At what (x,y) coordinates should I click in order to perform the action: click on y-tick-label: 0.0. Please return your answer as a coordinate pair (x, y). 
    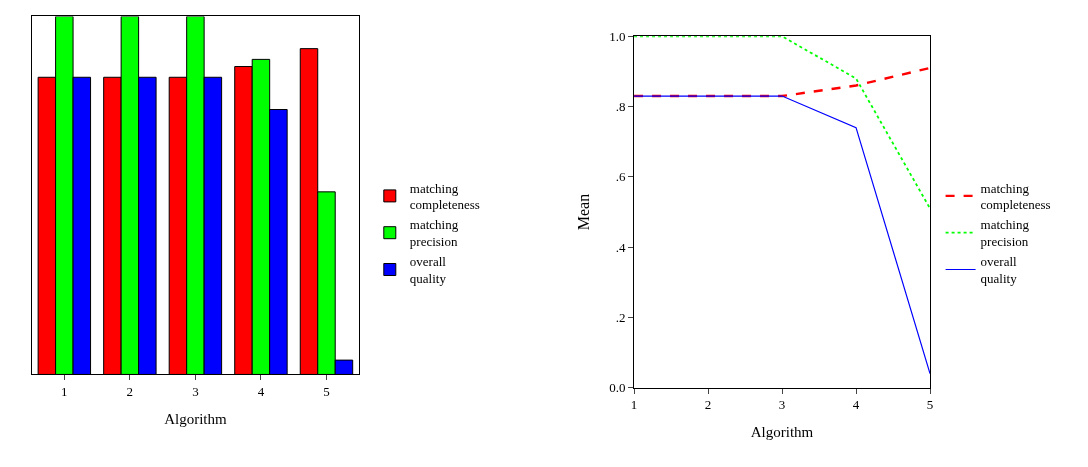
    Looking at the image, I should click on (617, 388).